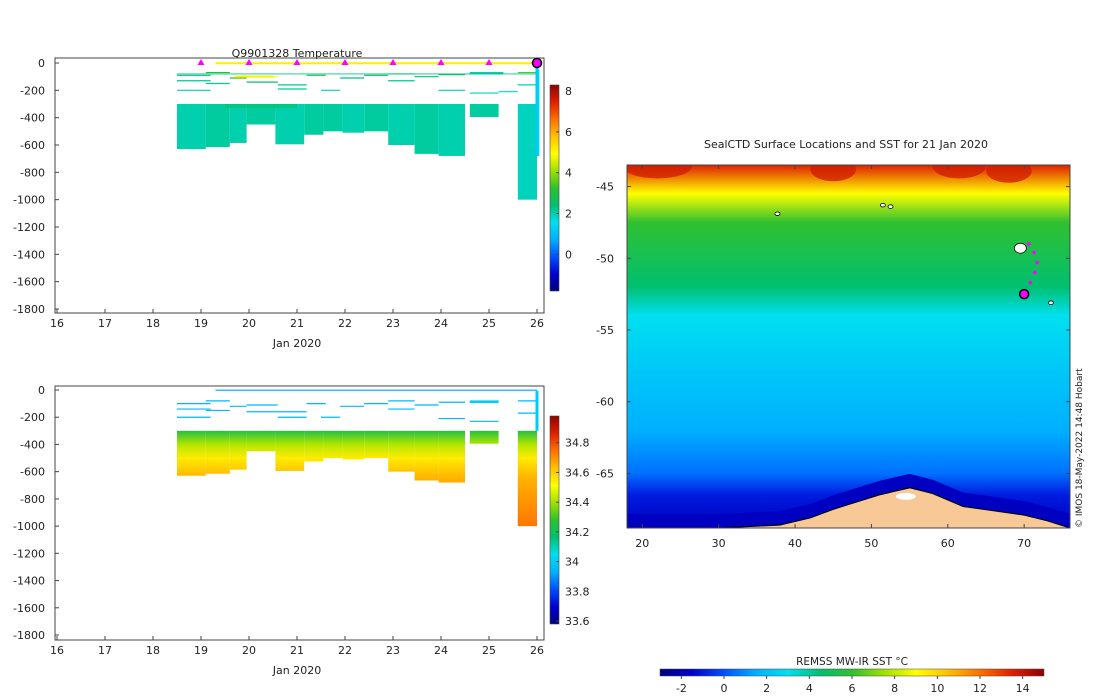 Image resolution: width=1100 pixels, height=696 pixels. I want to click on temperature-xtick-label: 22, so click(345, 323).